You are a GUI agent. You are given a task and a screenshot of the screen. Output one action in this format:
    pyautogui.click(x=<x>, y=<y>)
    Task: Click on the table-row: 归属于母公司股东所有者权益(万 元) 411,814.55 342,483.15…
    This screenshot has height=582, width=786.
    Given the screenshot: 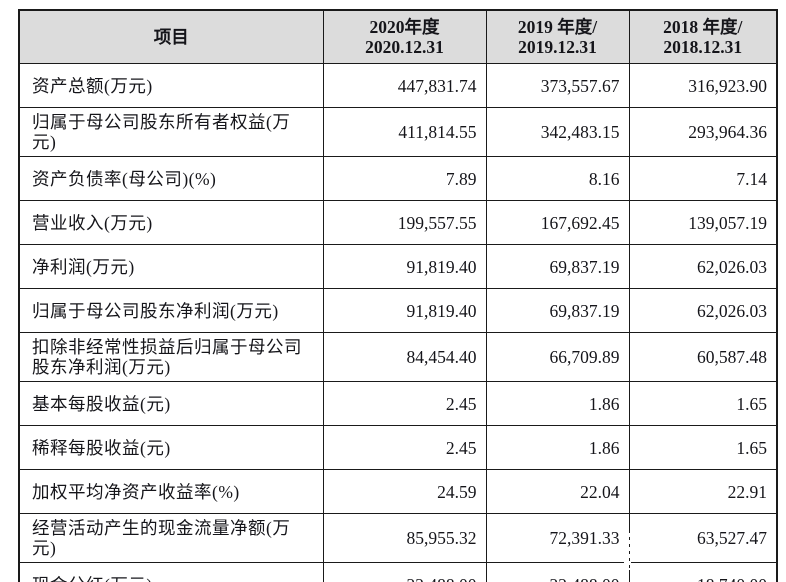 What is the action you would take?
    pyautogui.click(x=398, y=132)
    